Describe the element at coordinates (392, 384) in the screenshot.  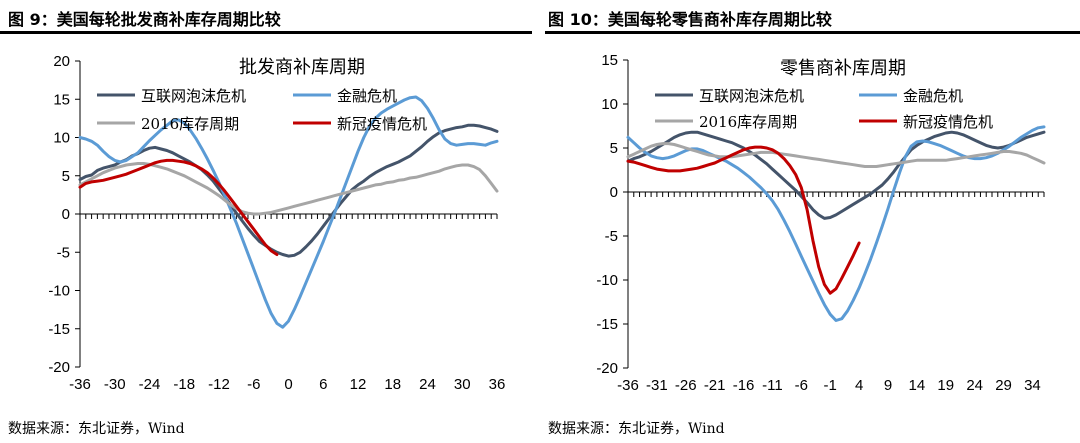
I see `x-tick-label: 18` at that location.